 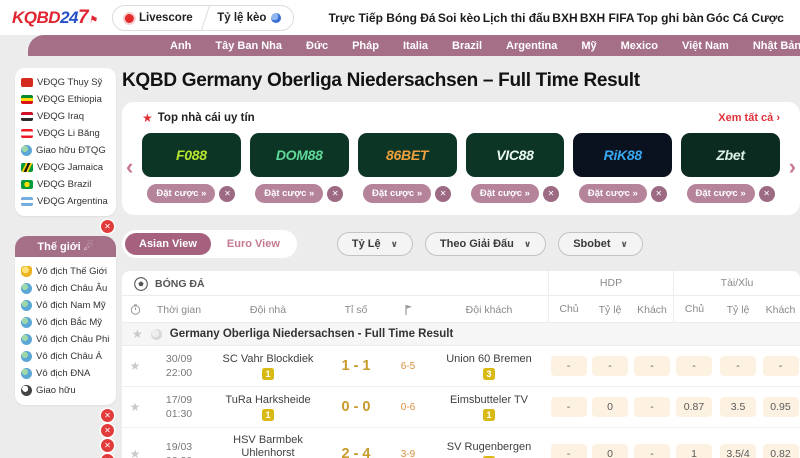 What do you see at coordinates (489, 407) in the screenshot?
I see `away-team: Eimsbutteler TV 1` at bounding box center [489, 407].